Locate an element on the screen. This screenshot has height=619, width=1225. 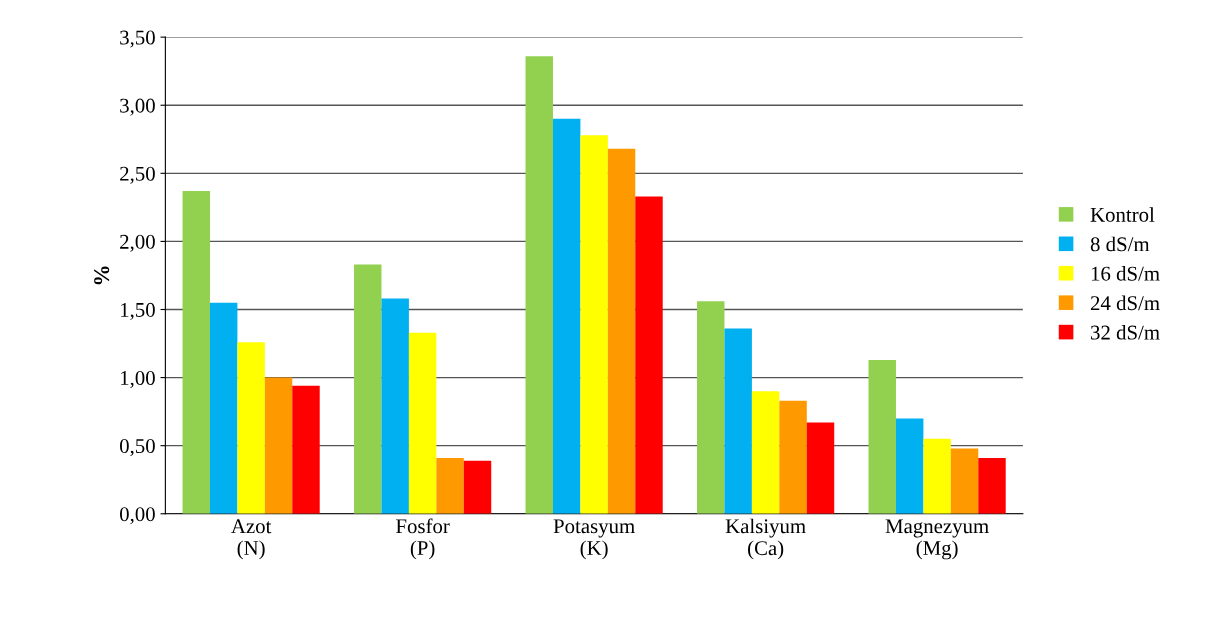
y-tick-label: 1,50 is located at coordinates (138, 311).